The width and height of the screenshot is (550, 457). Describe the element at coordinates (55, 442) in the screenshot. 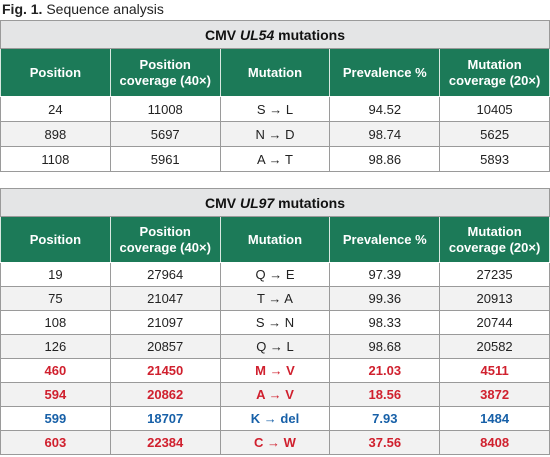

I see `table-cell: 603` at that location.